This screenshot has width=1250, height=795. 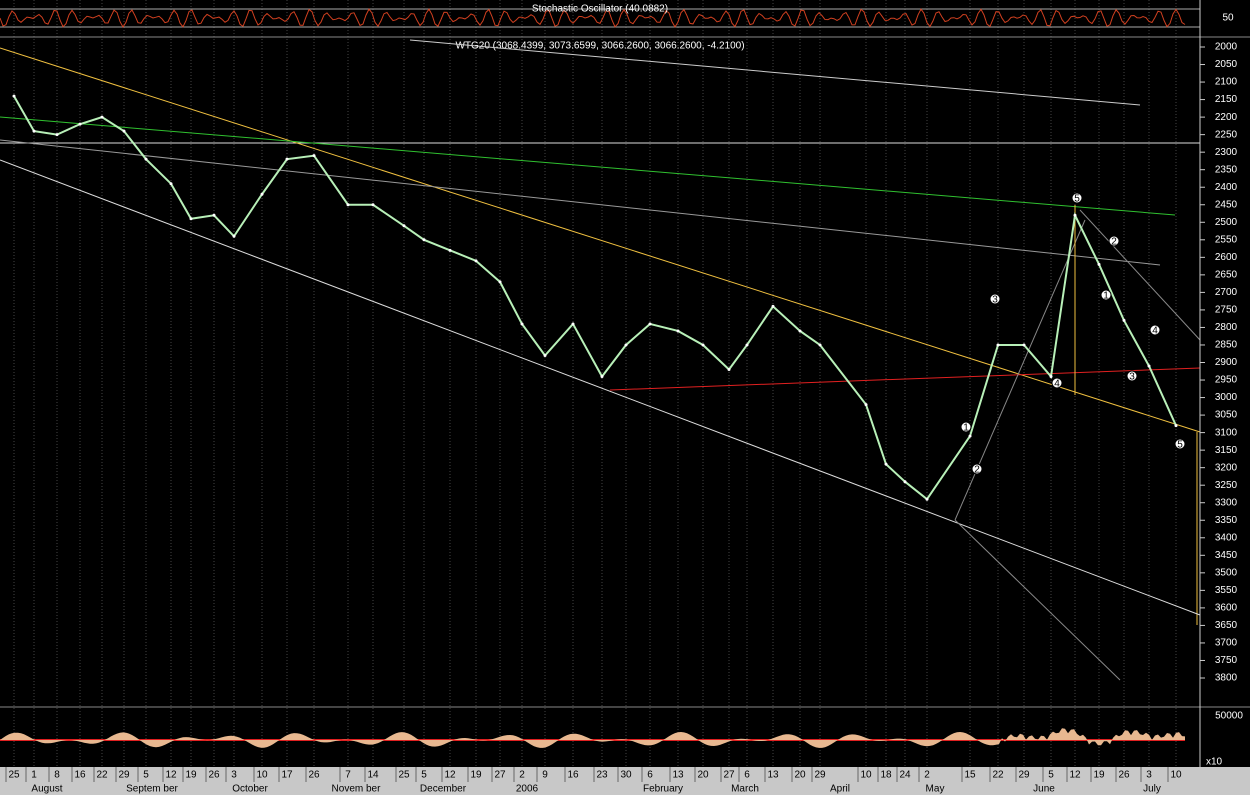 What do you see at coordinates (678, 775) in the screenshot?
I see `x-tick-label: 13` at bounding box center [678, 775].